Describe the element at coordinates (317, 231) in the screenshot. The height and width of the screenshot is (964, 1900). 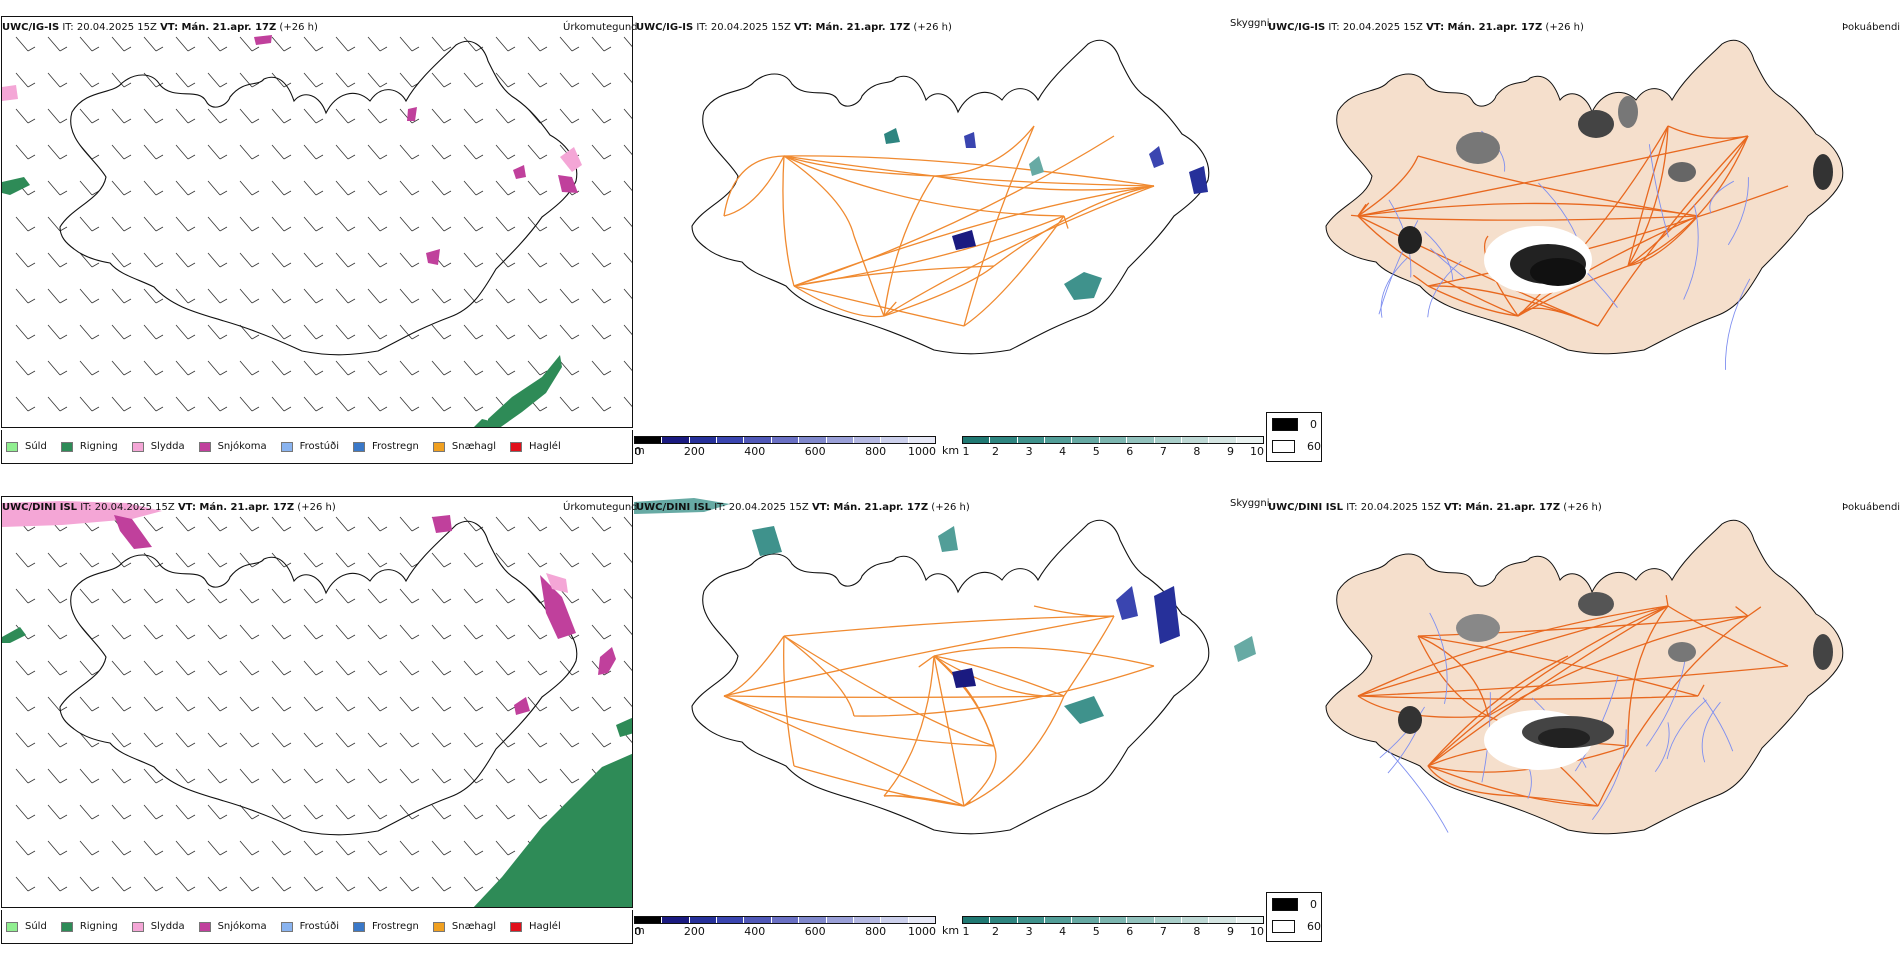
I see `precip-map-svg-top` at that location.